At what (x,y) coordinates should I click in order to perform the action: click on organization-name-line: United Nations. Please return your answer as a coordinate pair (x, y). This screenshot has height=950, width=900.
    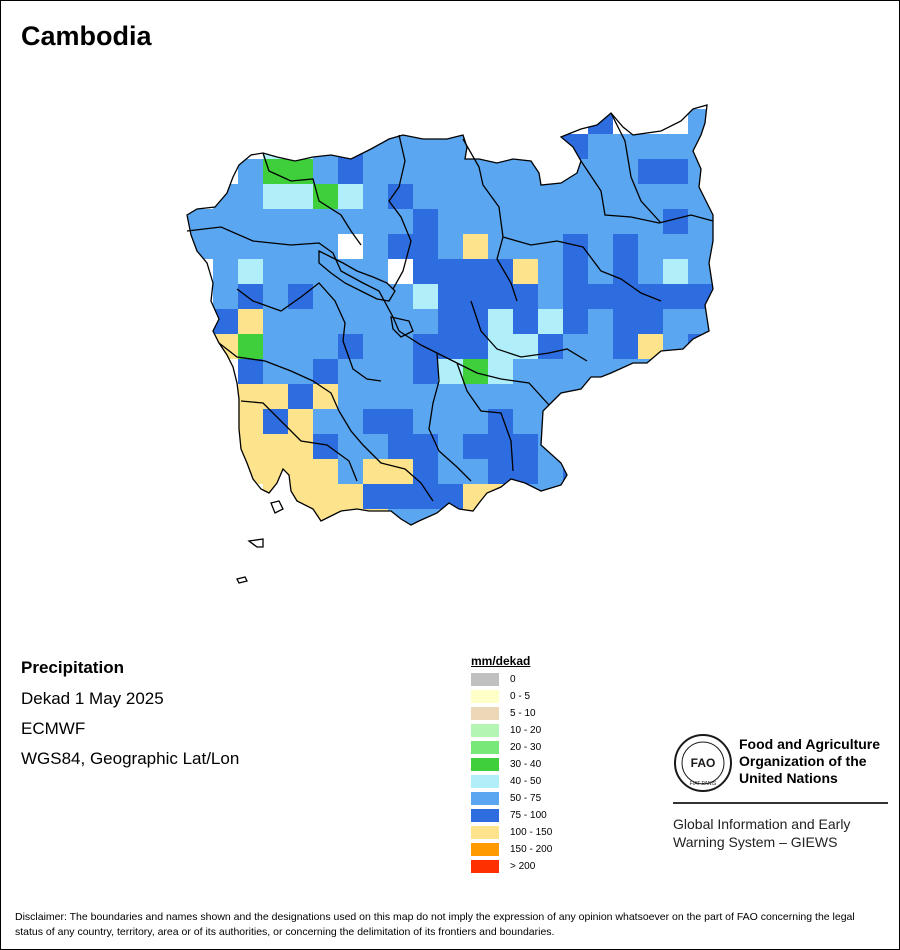
    Looking at the image, I should click on (788, 778).